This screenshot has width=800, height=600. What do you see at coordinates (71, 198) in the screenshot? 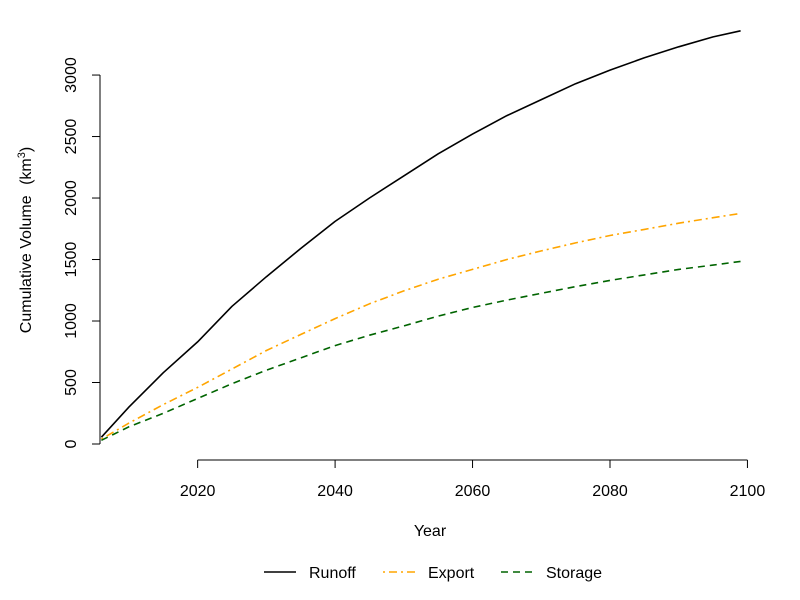
I see `y-tick-label: 2000` at bounding box center [71, 198].